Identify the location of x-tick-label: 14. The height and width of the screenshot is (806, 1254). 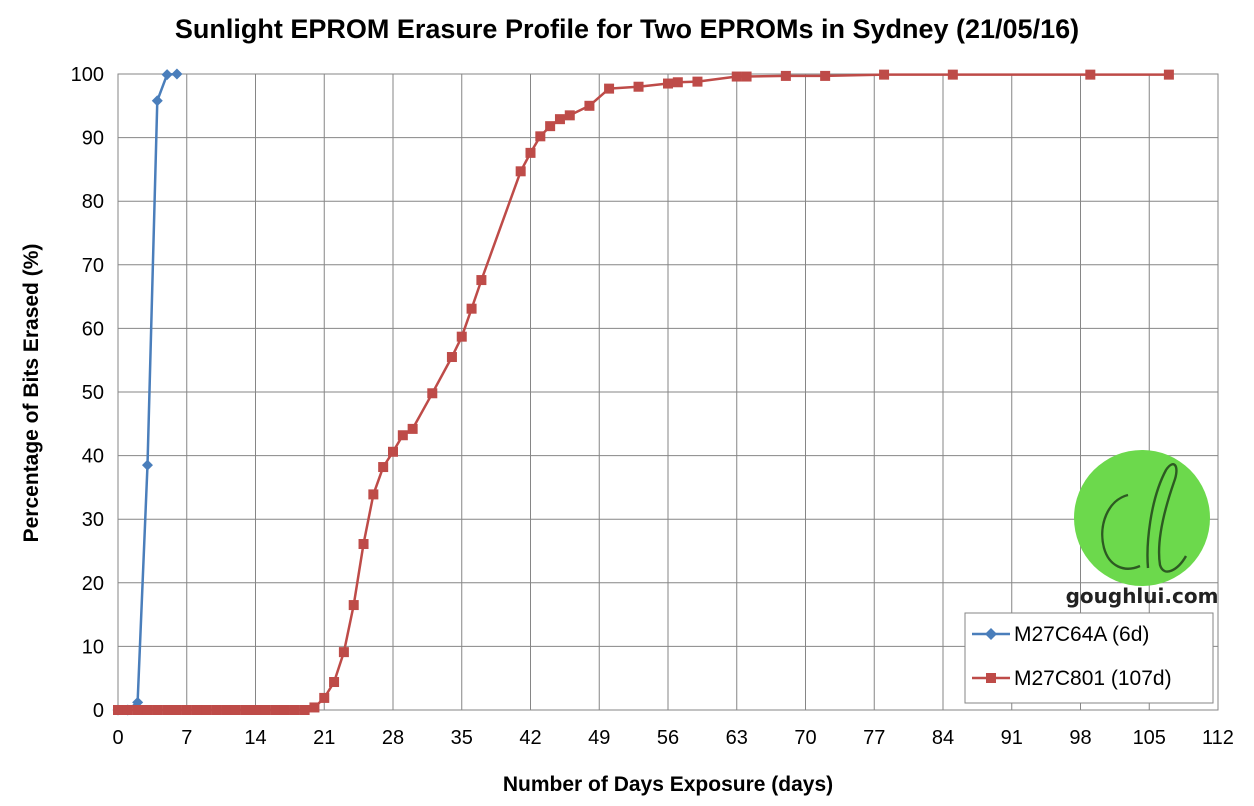
(255, 738).